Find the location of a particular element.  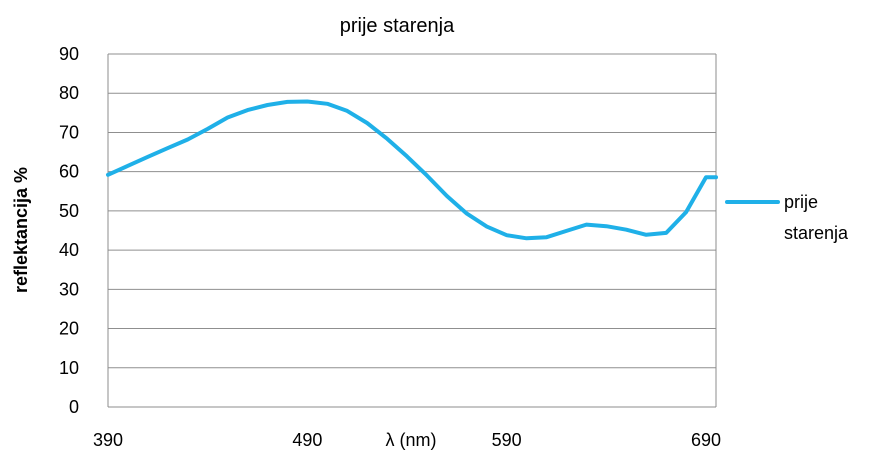

x-tick-label: 690 is located at coordinates (706, 440).